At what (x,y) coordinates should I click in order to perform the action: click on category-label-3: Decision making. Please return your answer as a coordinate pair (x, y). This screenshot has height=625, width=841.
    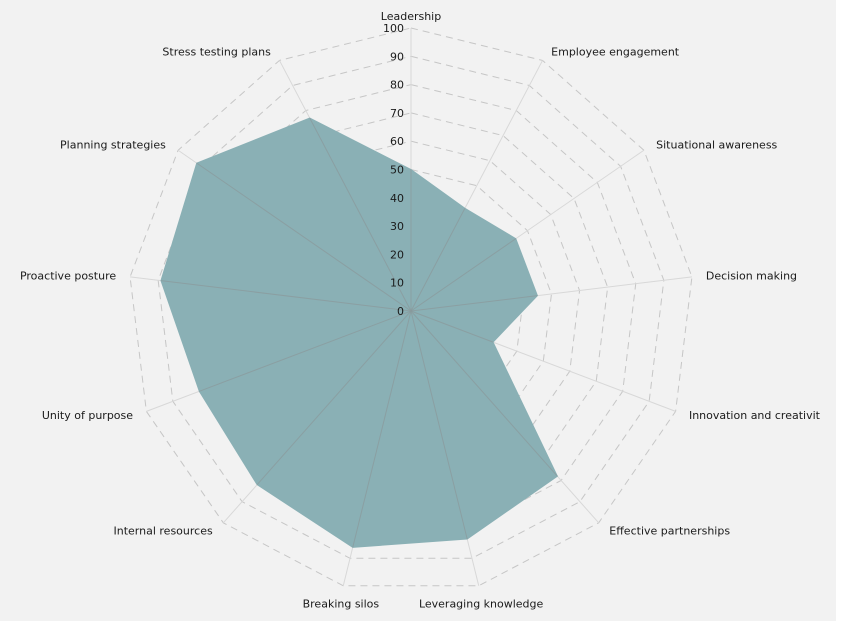
    Looking at the image, I should click on (751, 276).